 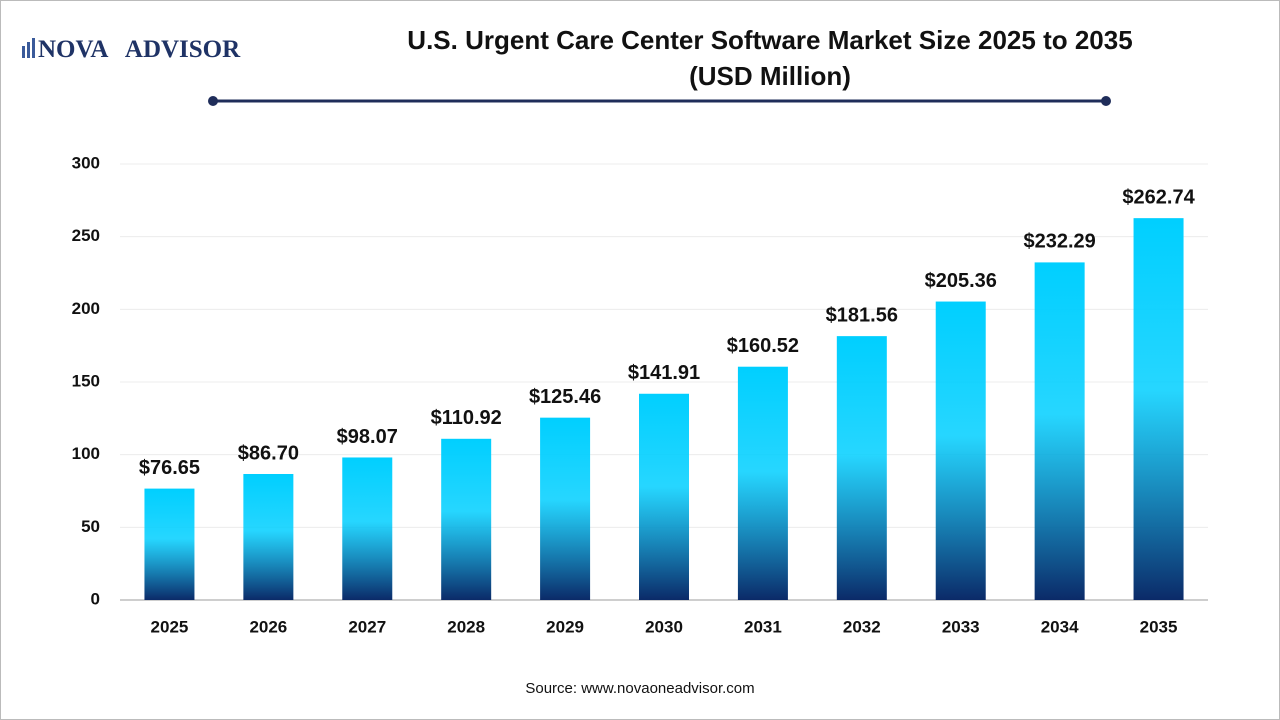 I want to click on y-tick-label: 250, so click(x=86, y=235).